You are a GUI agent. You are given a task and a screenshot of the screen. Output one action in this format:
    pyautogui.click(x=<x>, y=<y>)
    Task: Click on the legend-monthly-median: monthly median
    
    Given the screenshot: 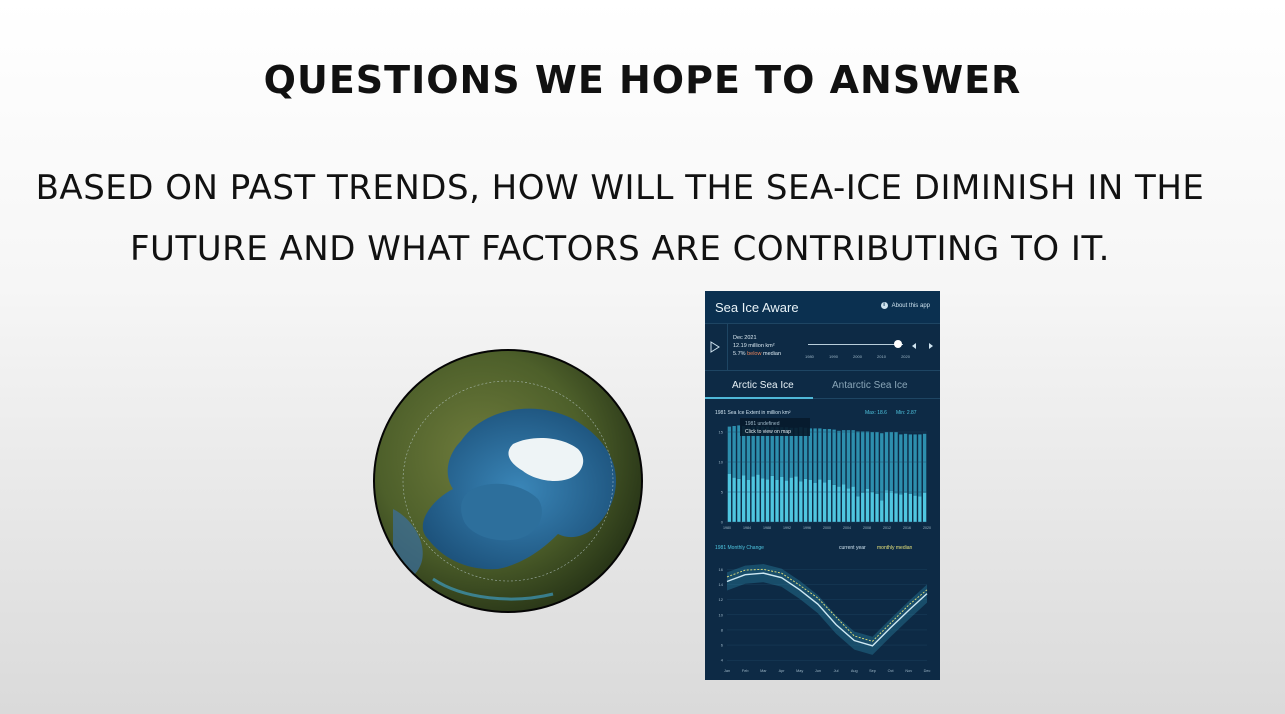 What is the action you would take?
    pyautogui.click(x=895, y=548)
    